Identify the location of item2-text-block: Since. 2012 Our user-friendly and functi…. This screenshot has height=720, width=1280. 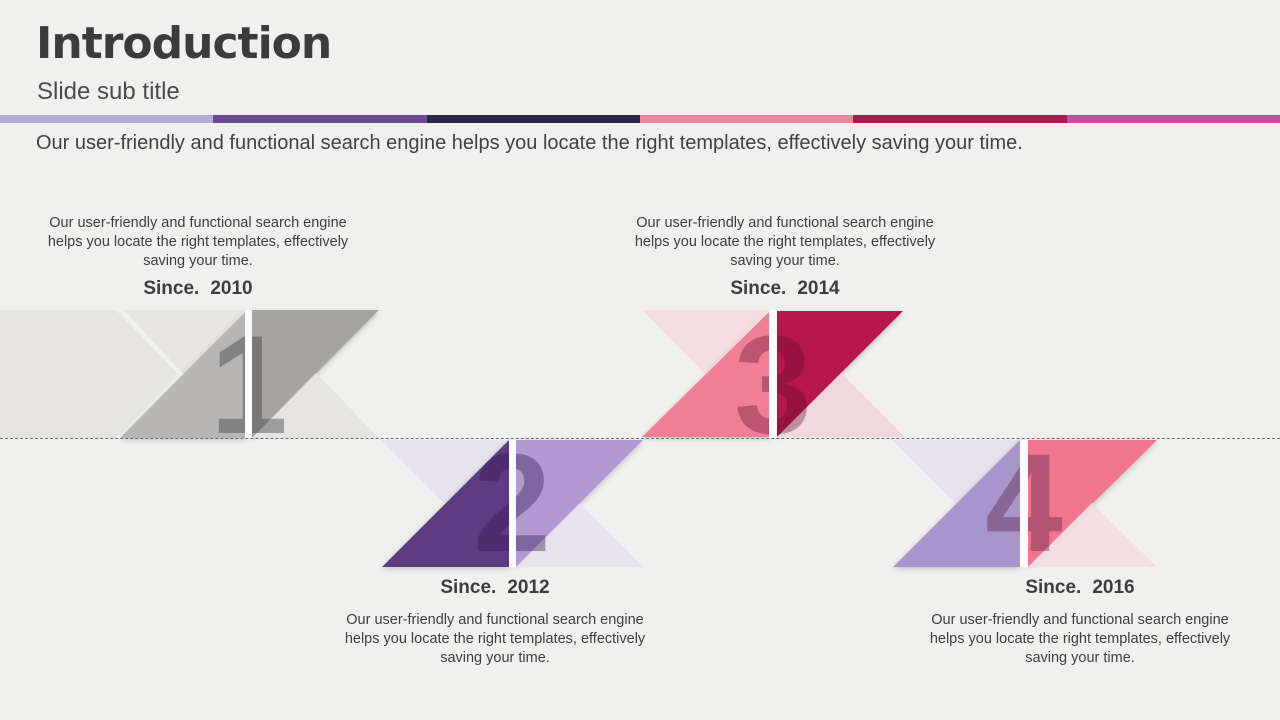
(495, 622).